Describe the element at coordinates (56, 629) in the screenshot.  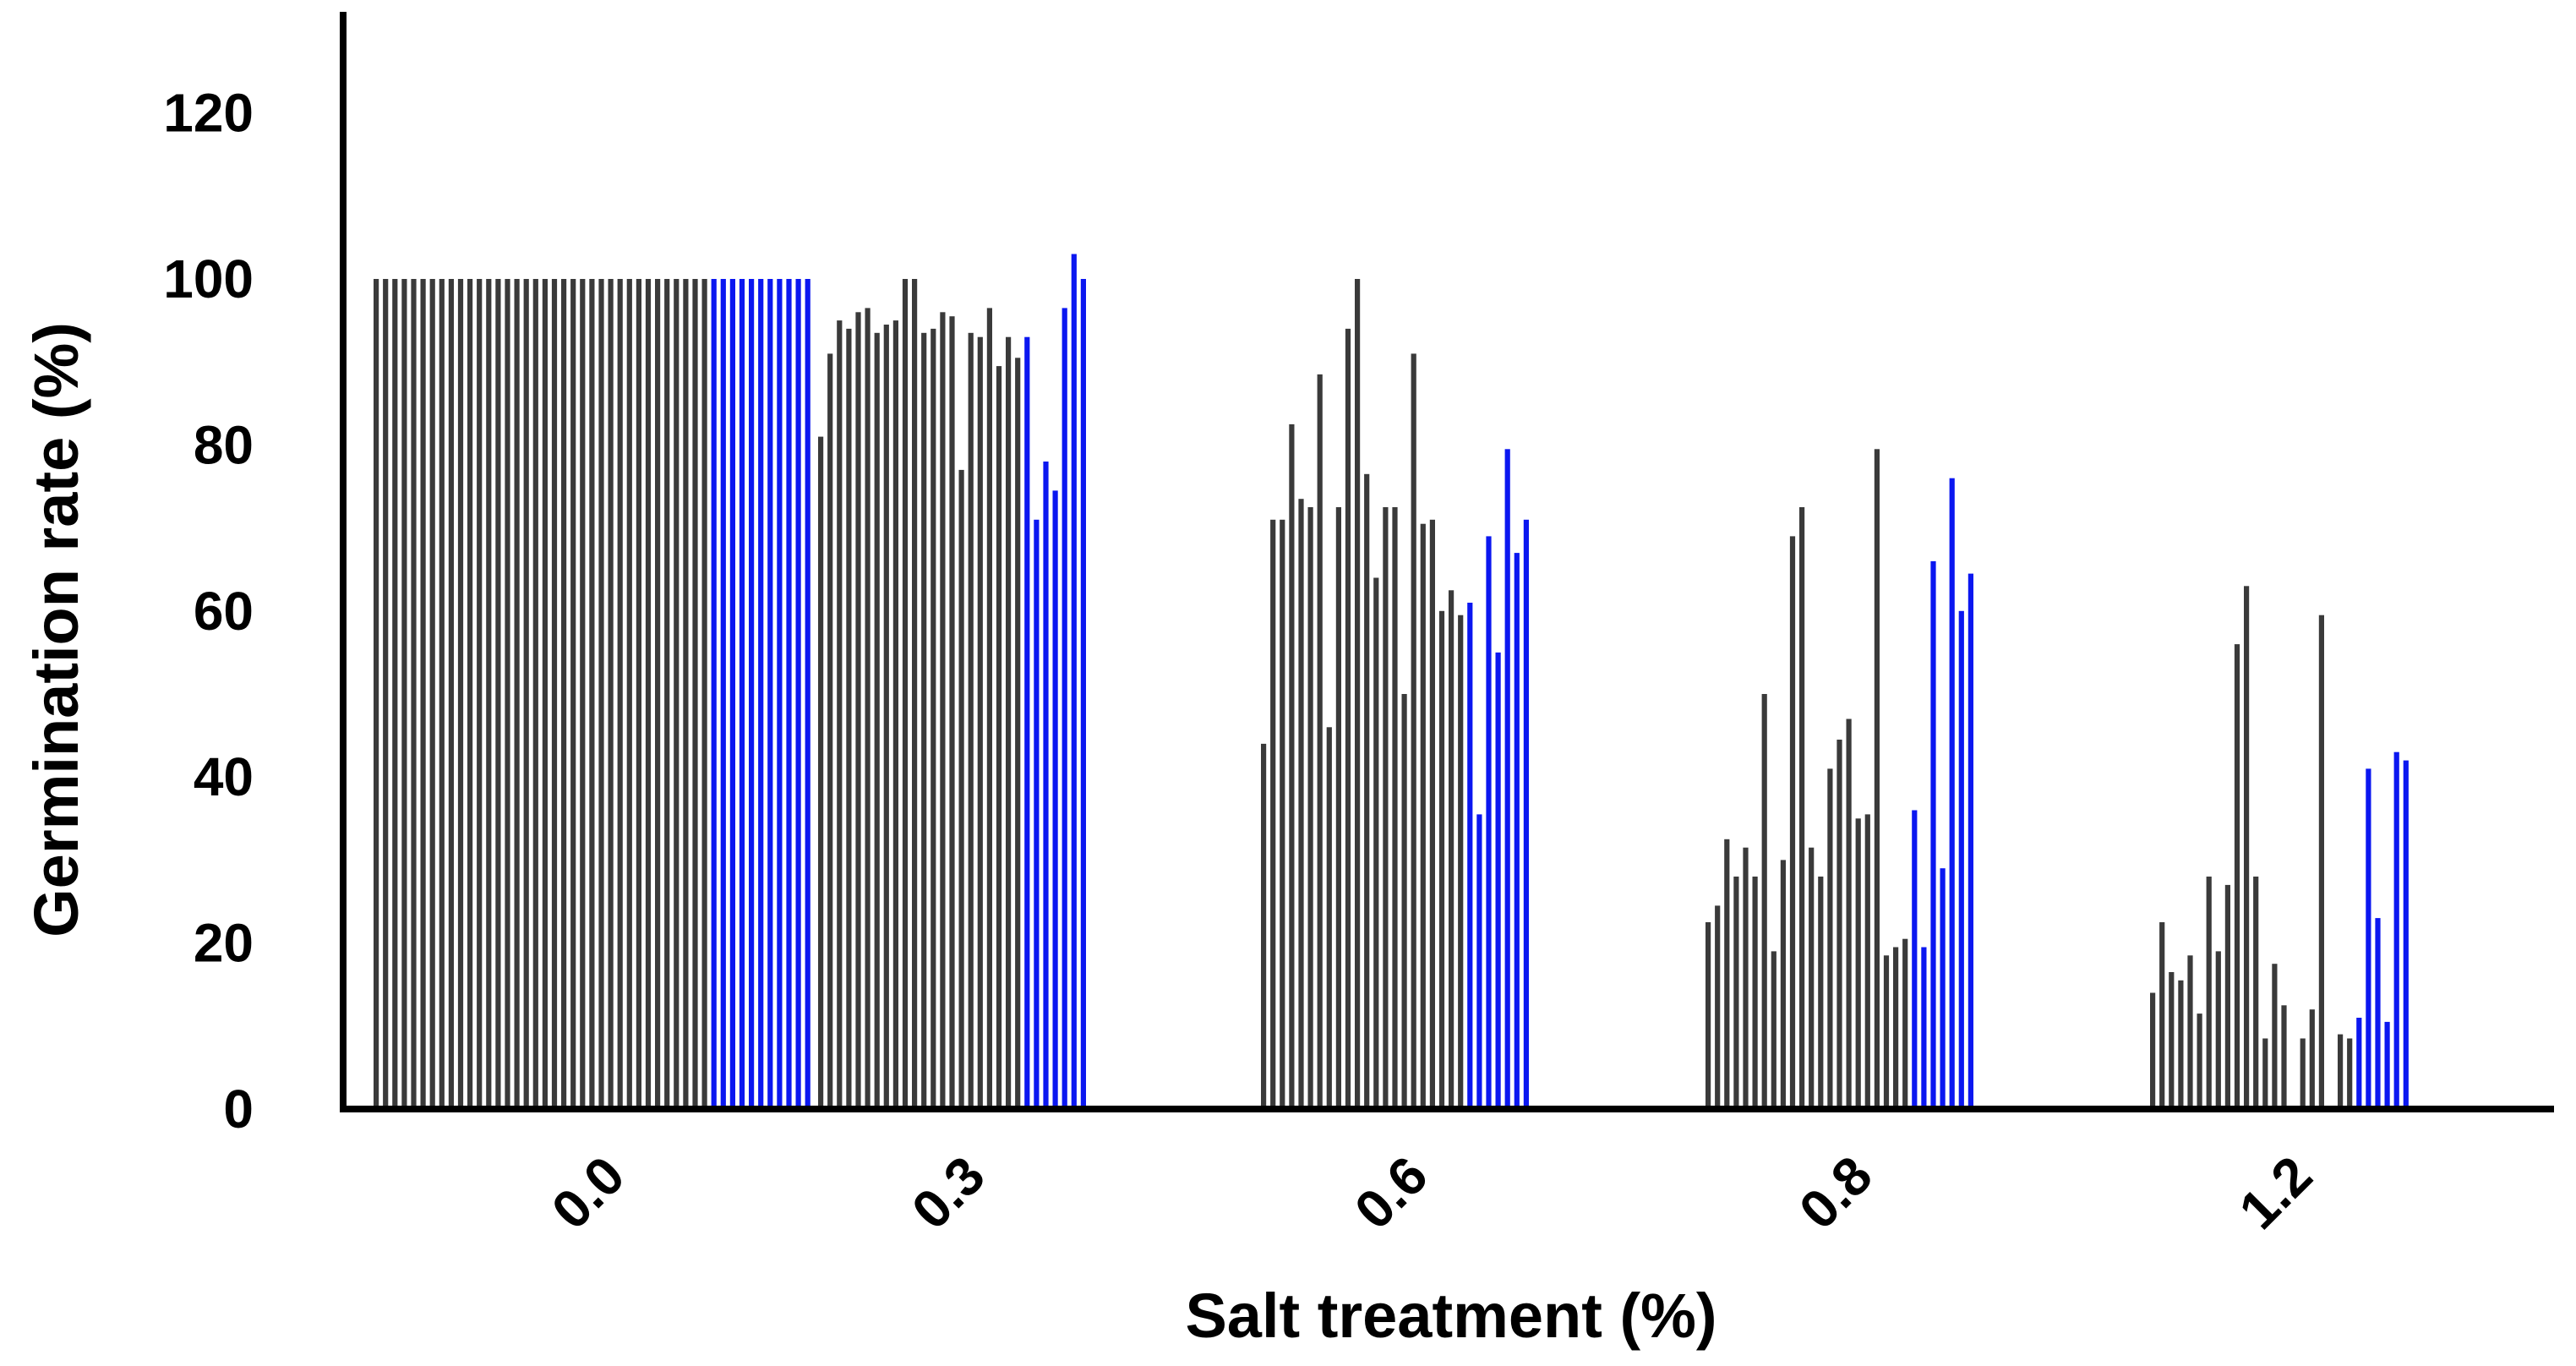
I see `y-axis-title: Germination rate (%)` at that location.